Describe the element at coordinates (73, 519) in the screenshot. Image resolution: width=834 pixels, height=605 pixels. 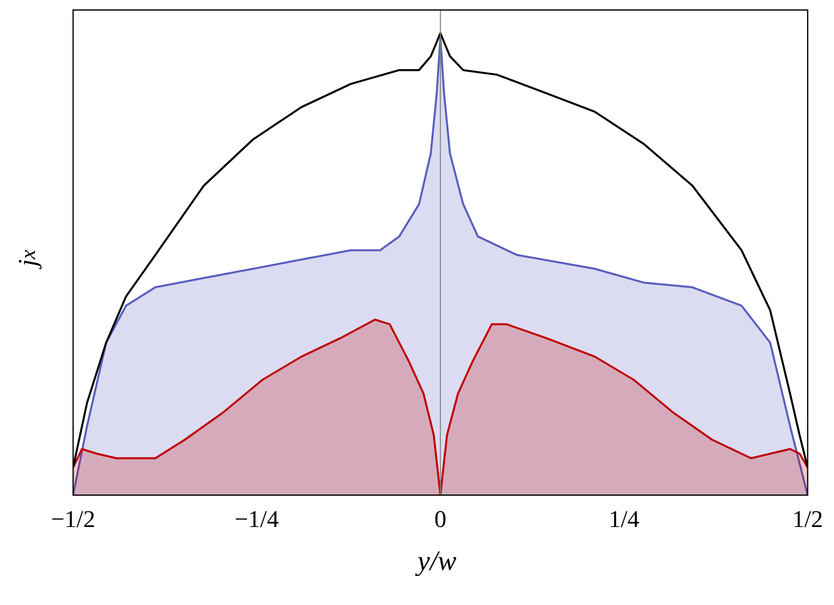
I see `x-tick-label: −1/2` at that location.